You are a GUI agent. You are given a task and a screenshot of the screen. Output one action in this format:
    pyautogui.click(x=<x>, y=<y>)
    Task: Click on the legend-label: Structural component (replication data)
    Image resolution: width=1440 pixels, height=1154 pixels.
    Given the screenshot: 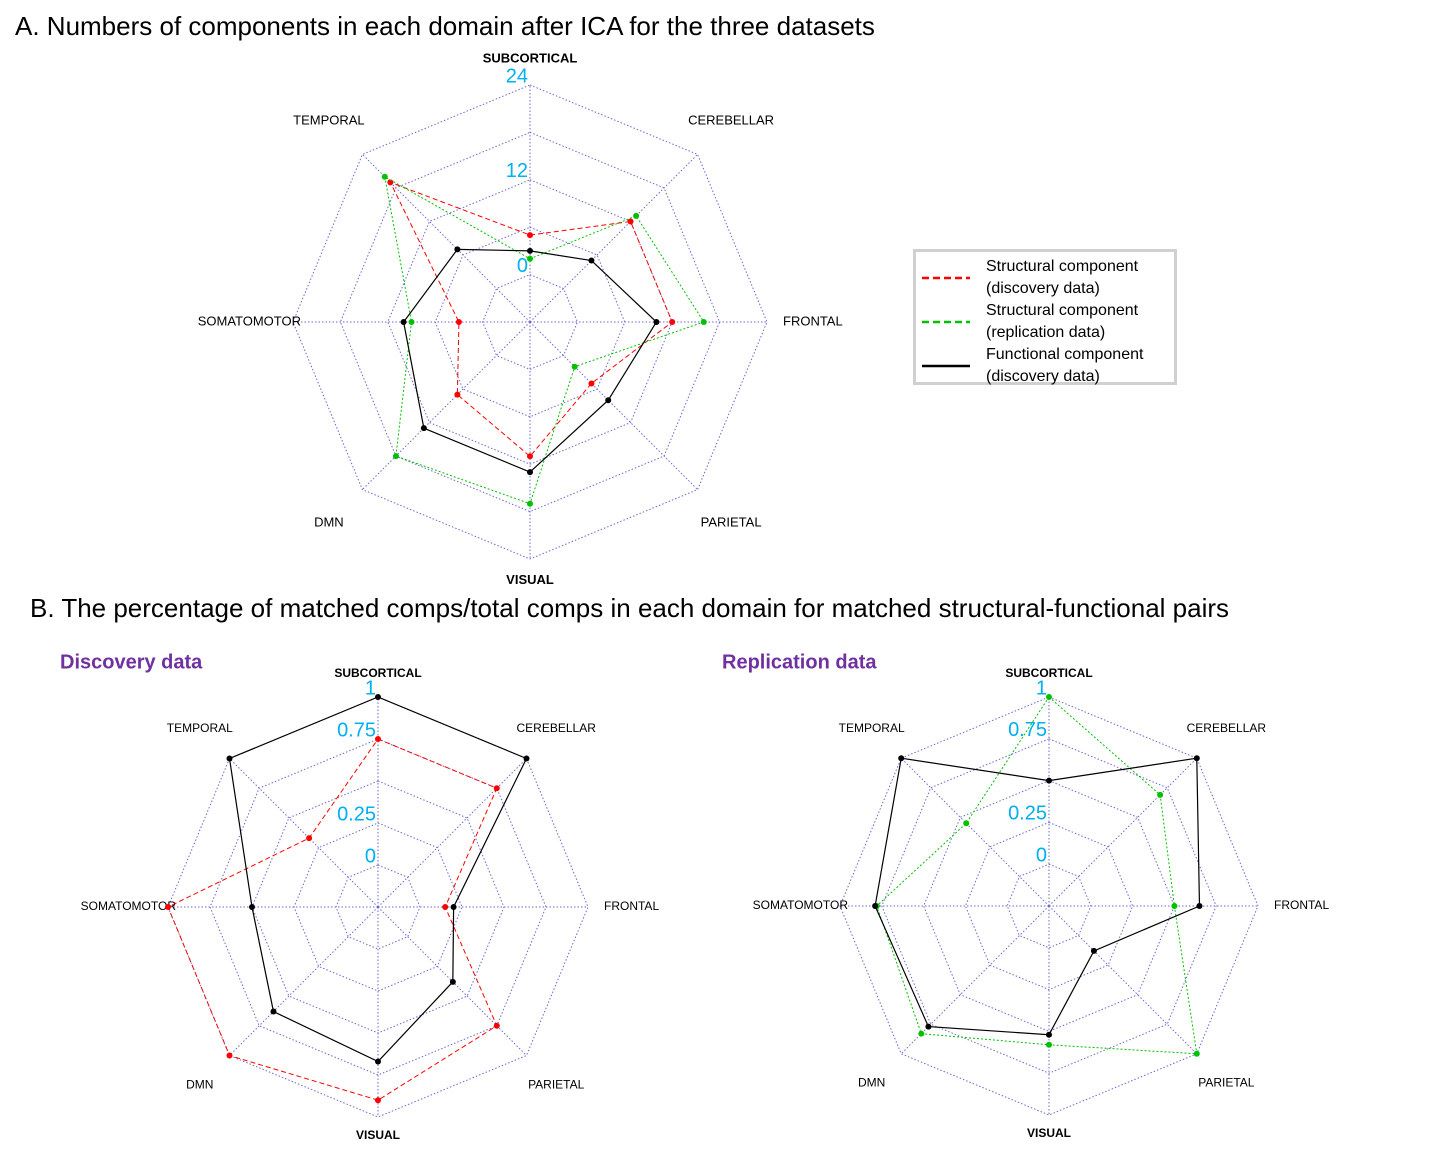 What is the action you would take?
    pyautogui.click(x=1062, y=321)
    